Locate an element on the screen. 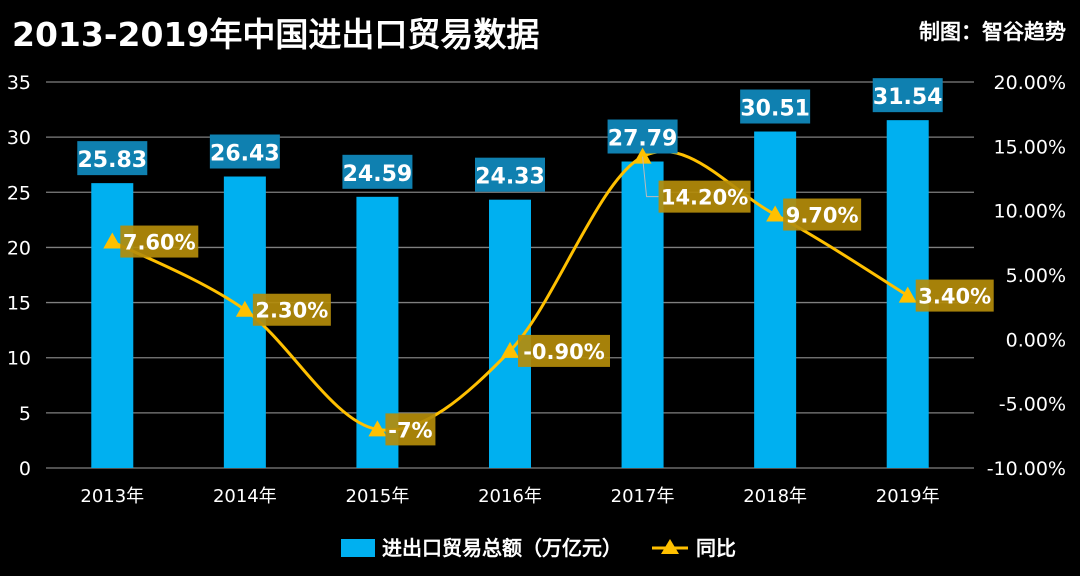 The height and width of the screenshot is (576, 1080). legend-label-yoy: 同比 is located at coordinates (716, 548).